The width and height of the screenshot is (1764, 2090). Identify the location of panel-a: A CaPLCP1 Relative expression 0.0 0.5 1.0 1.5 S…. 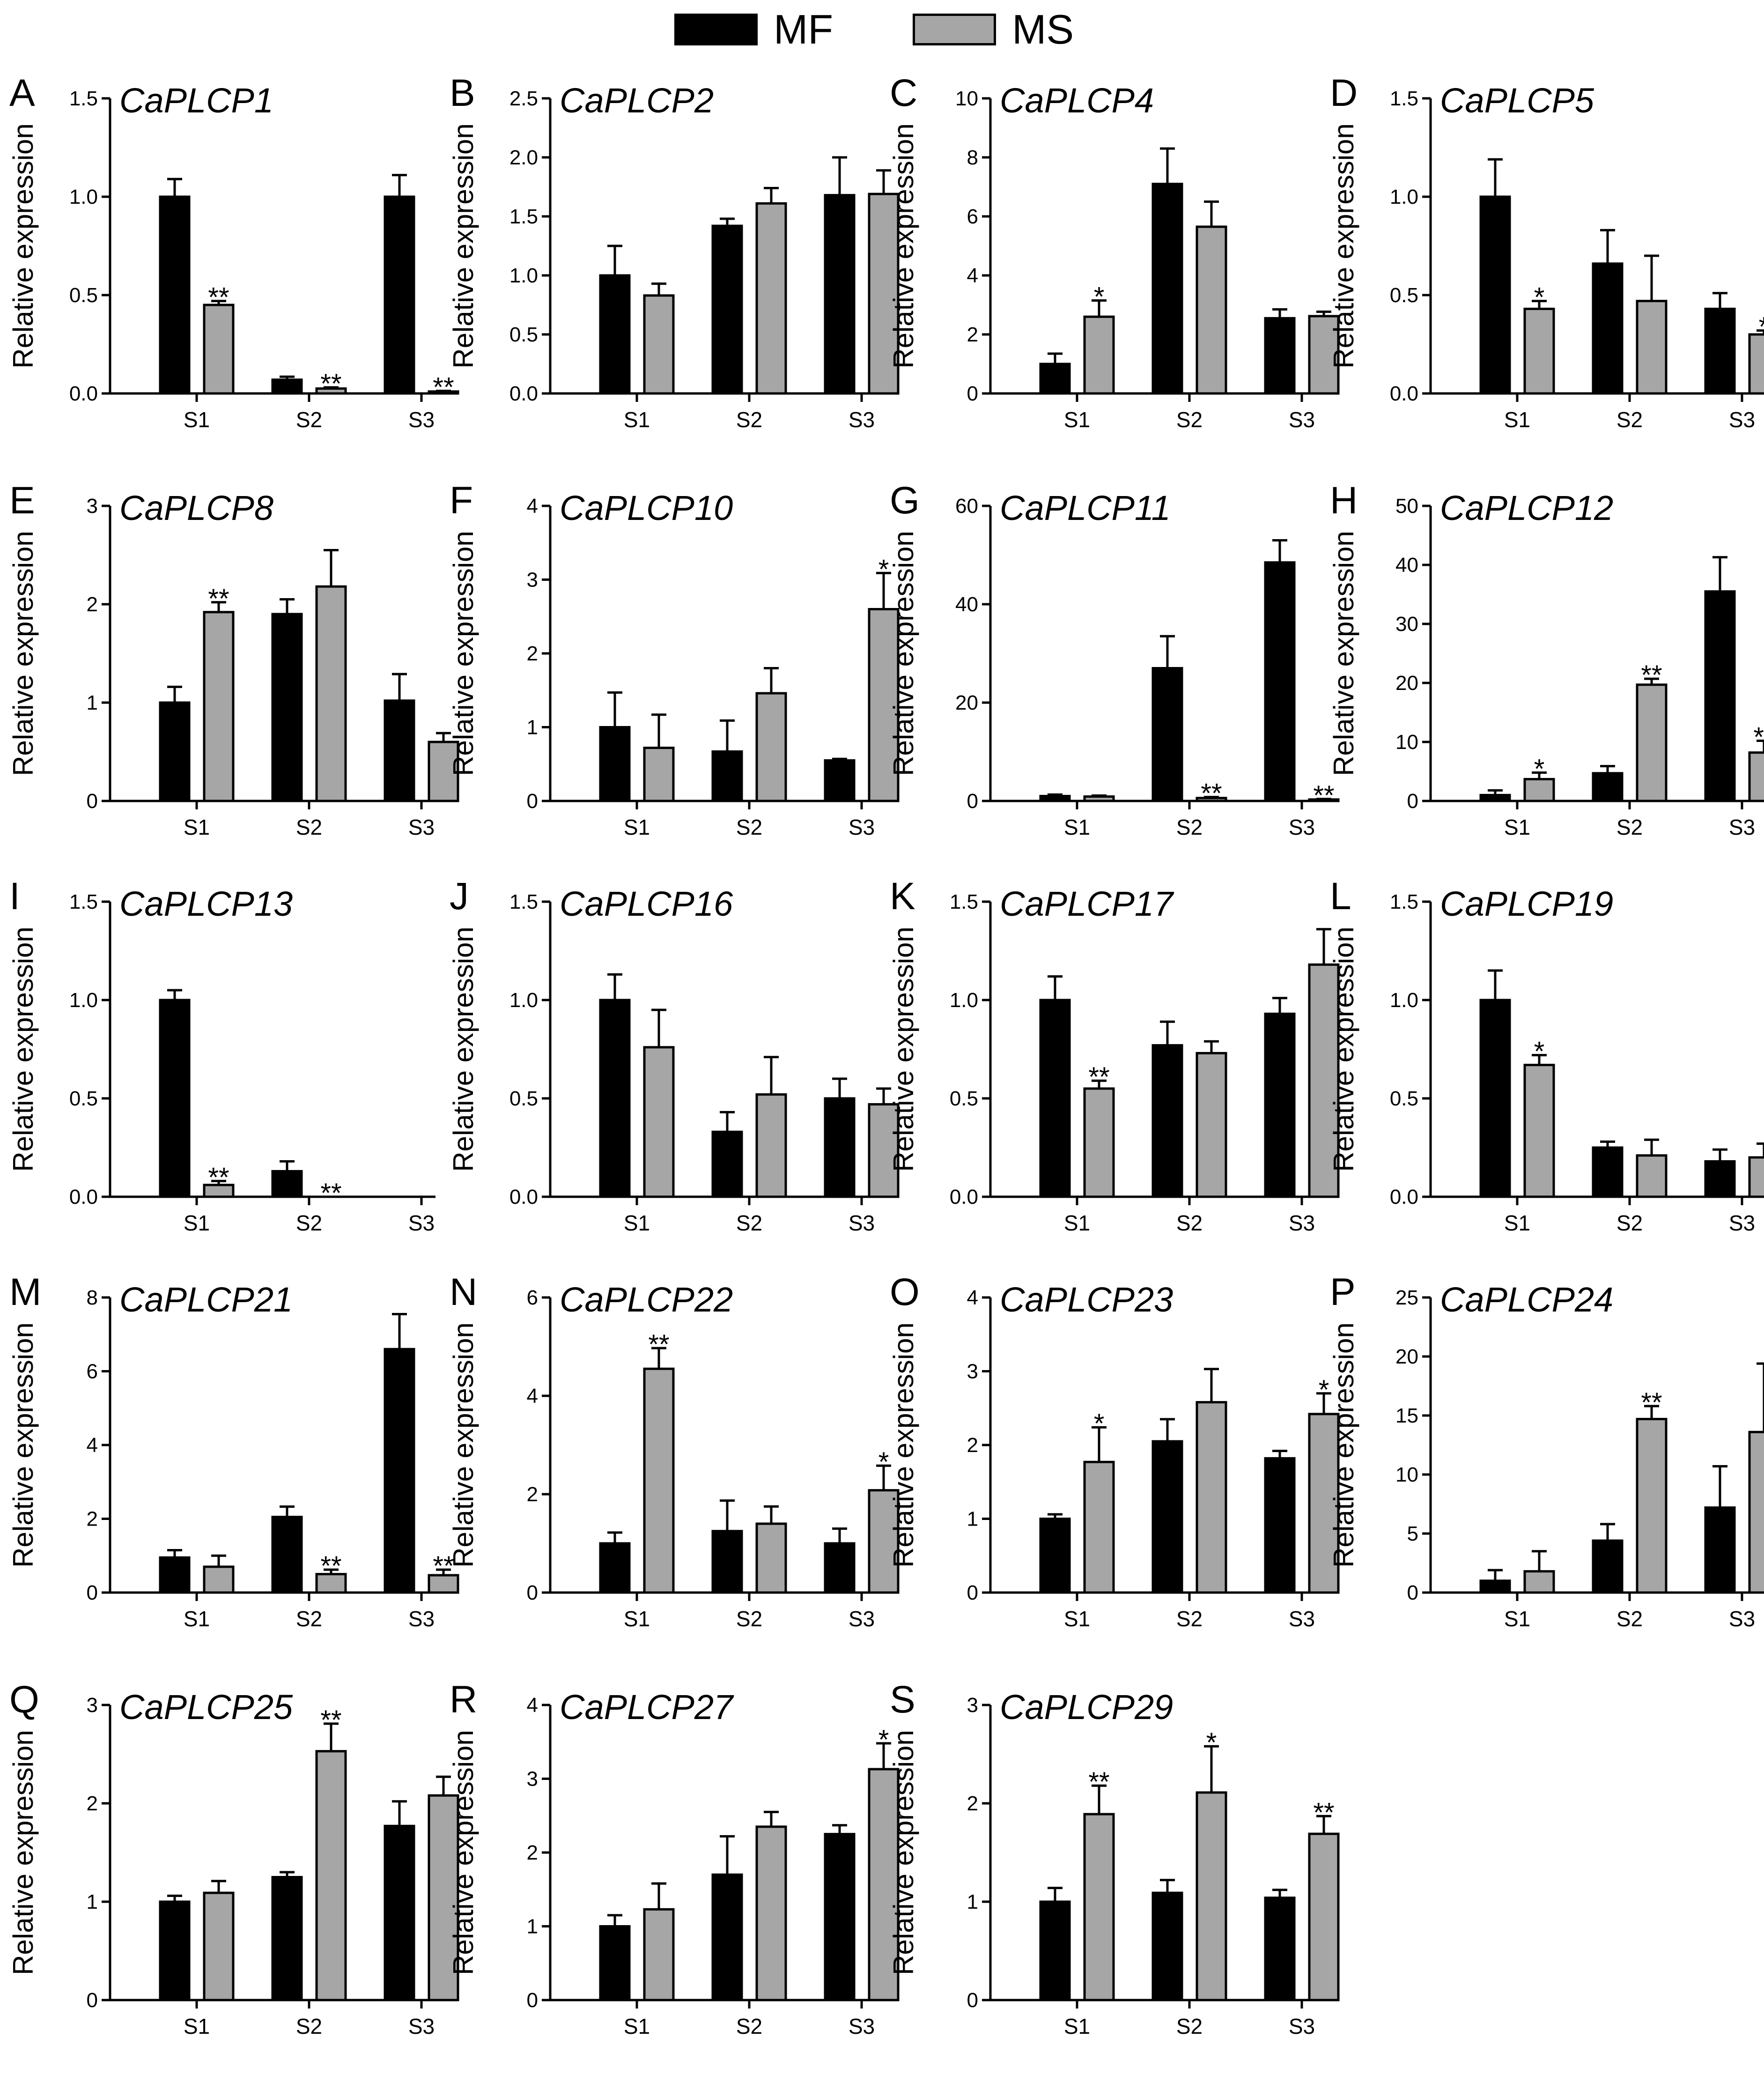
(229, 265).